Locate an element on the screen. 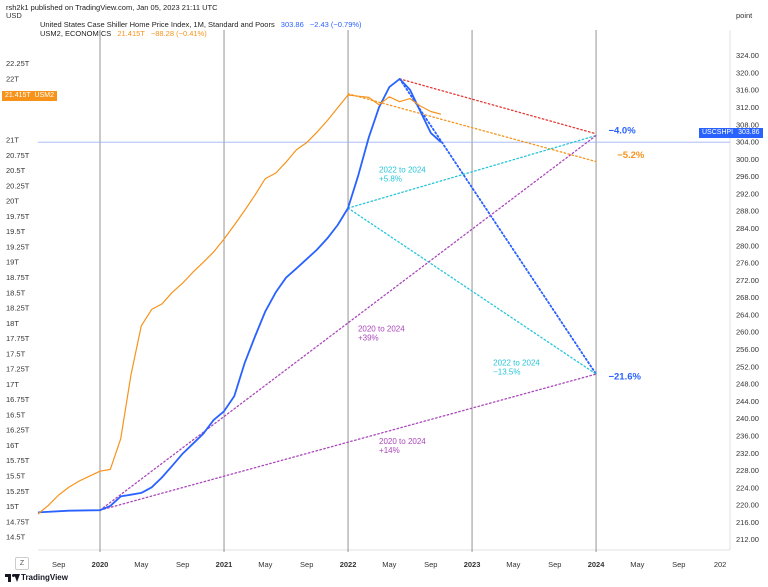 The width and height of the screenshot is (768, 587). x-axis-tick-label: 202 is located at coordinates (720, 564).